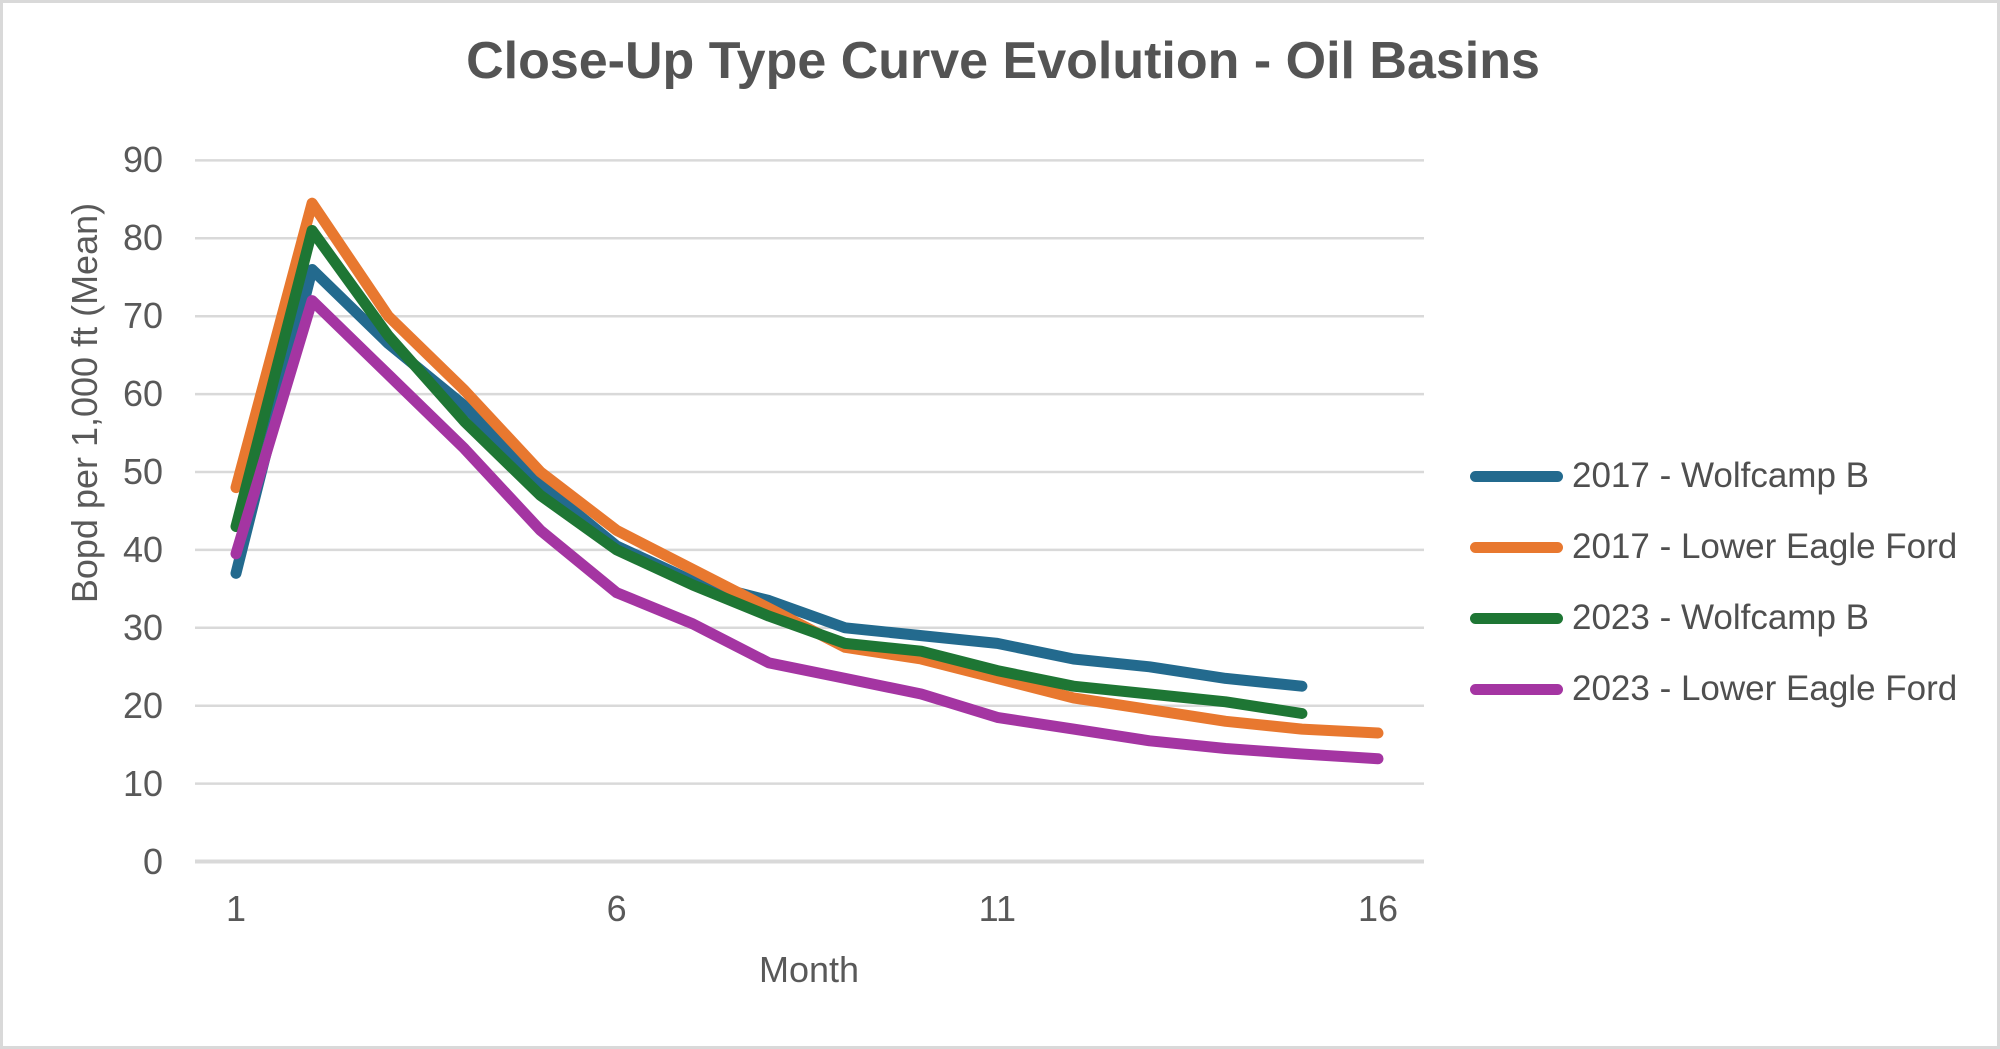 The height and width of the screenshot is (1049, 2000). Describe the element at coordinates (809, 969) in the screenshot. I see `x-axis-title: Month` at that location.